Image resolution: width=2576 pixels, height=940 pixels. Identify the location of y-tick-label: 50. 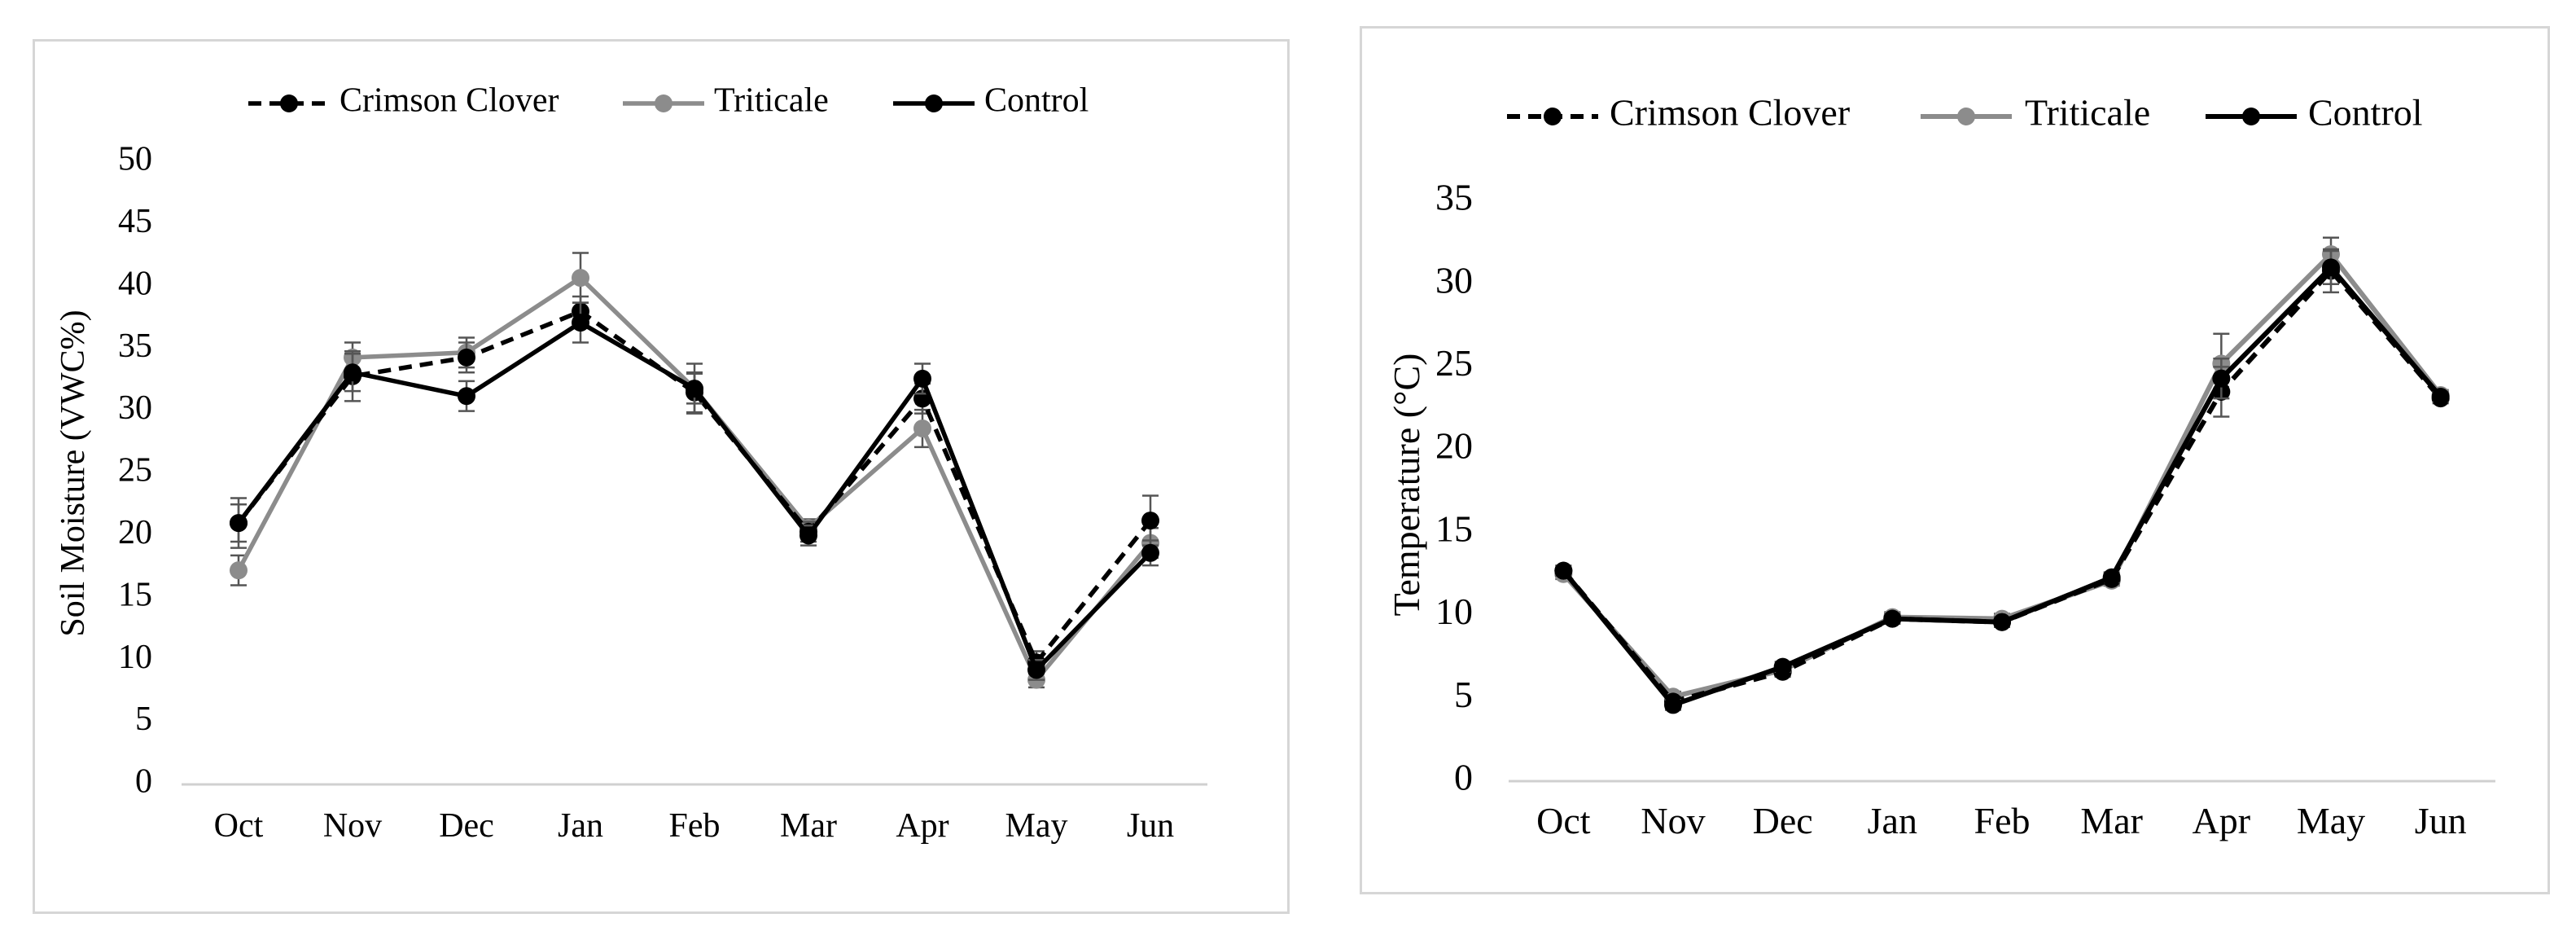
(135, 159).